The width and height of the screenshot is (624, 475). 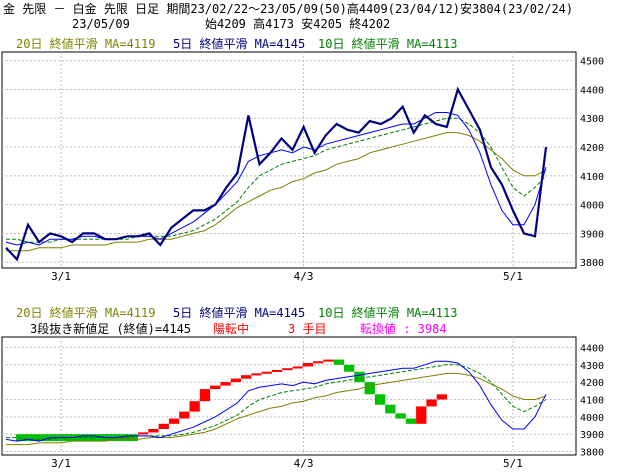 I want to click on series-ma5, so click(x=276, y=401).